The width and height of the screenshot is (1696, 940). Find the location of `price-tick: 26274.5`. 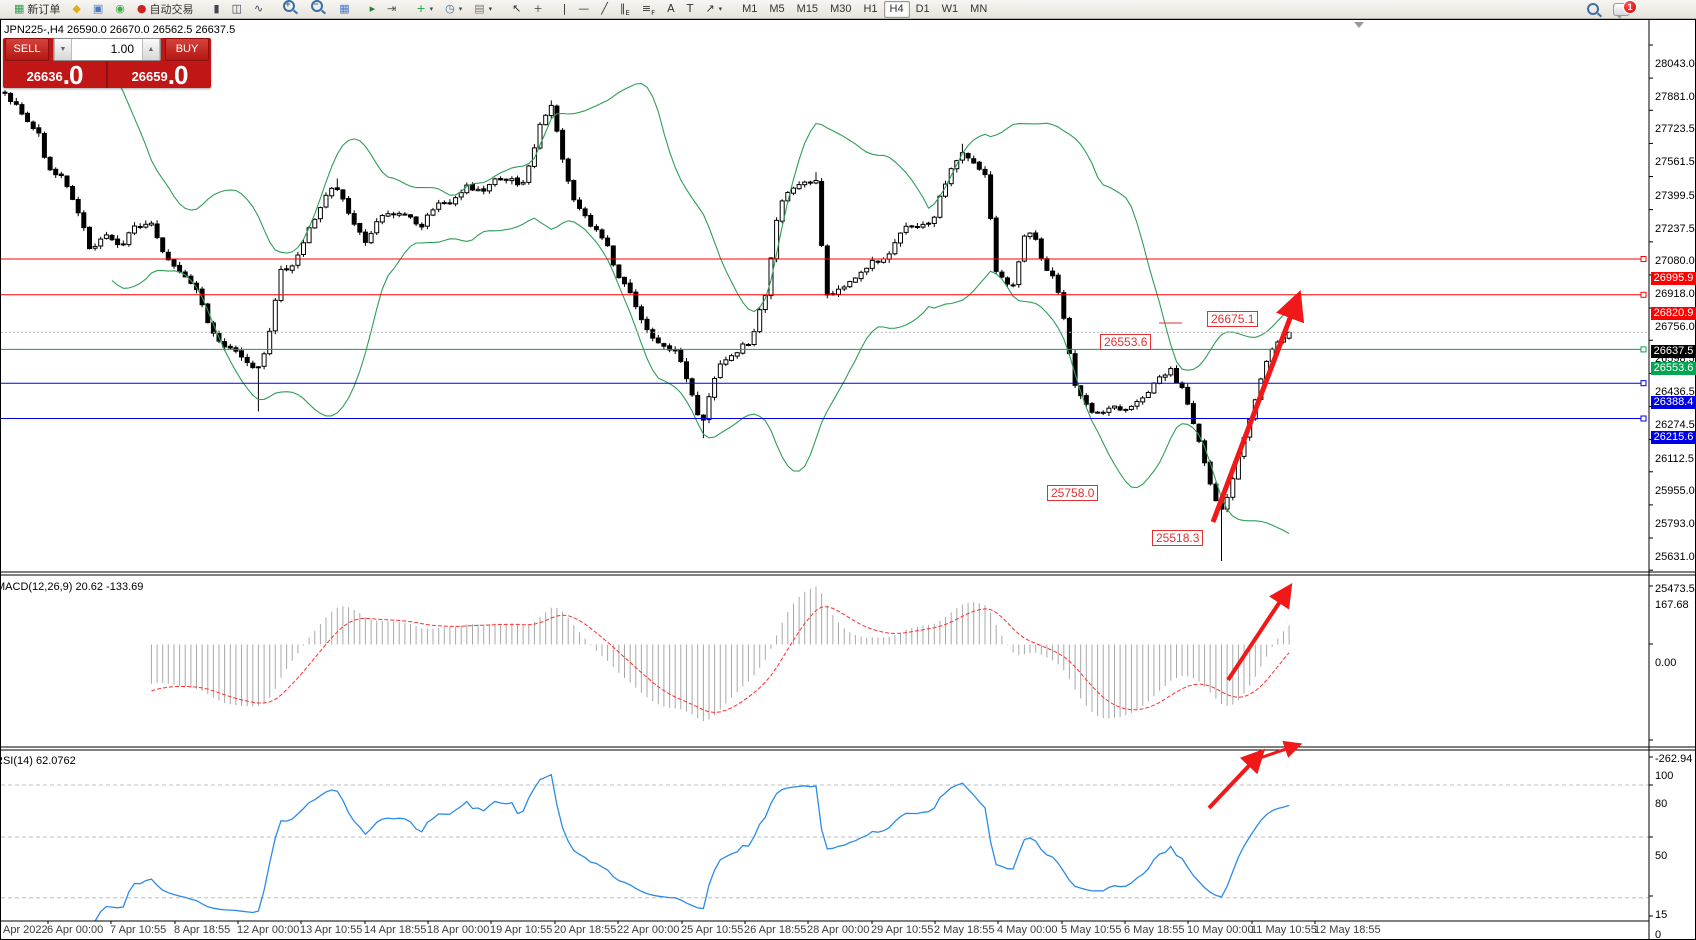

price-tick: 26274.5 is located at coordinates (1675, 425).